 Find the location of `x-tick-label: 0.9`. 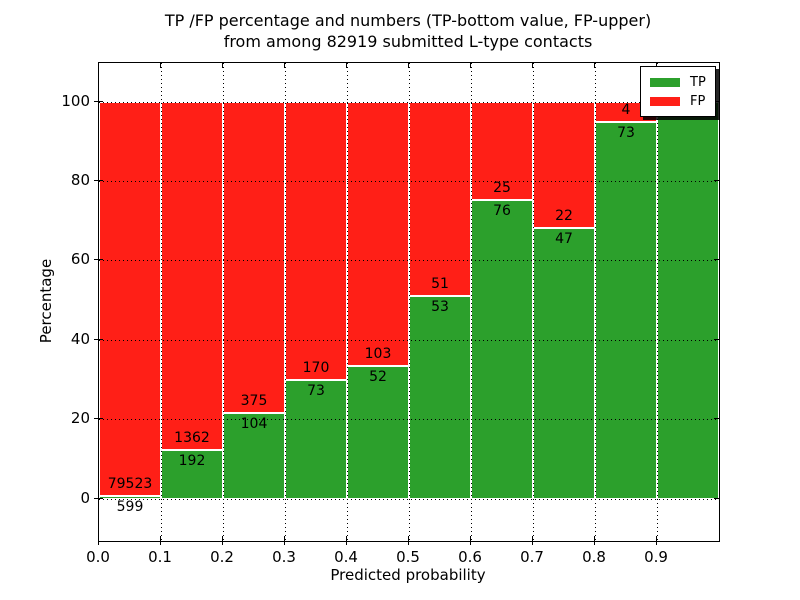

x-tick-label: 0.9 is located at coordinates (656, 557).